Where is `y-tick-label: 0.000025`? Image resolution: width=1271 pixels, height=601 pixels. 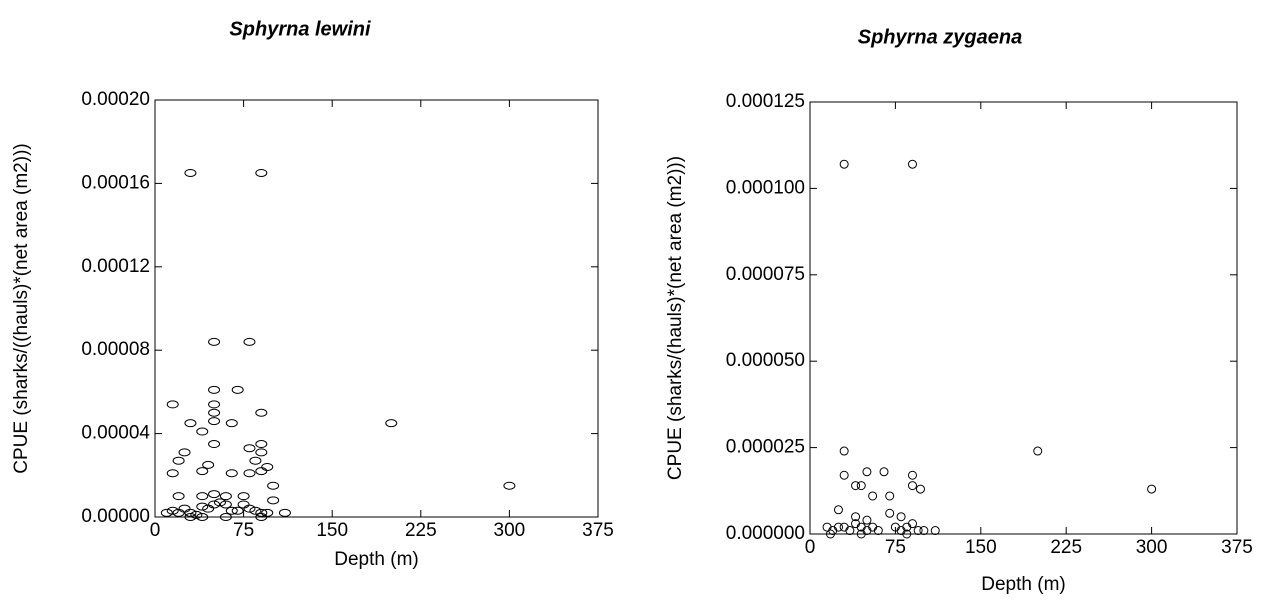
y-tick-label: 0.000025 is located at coordinates (765, 447).